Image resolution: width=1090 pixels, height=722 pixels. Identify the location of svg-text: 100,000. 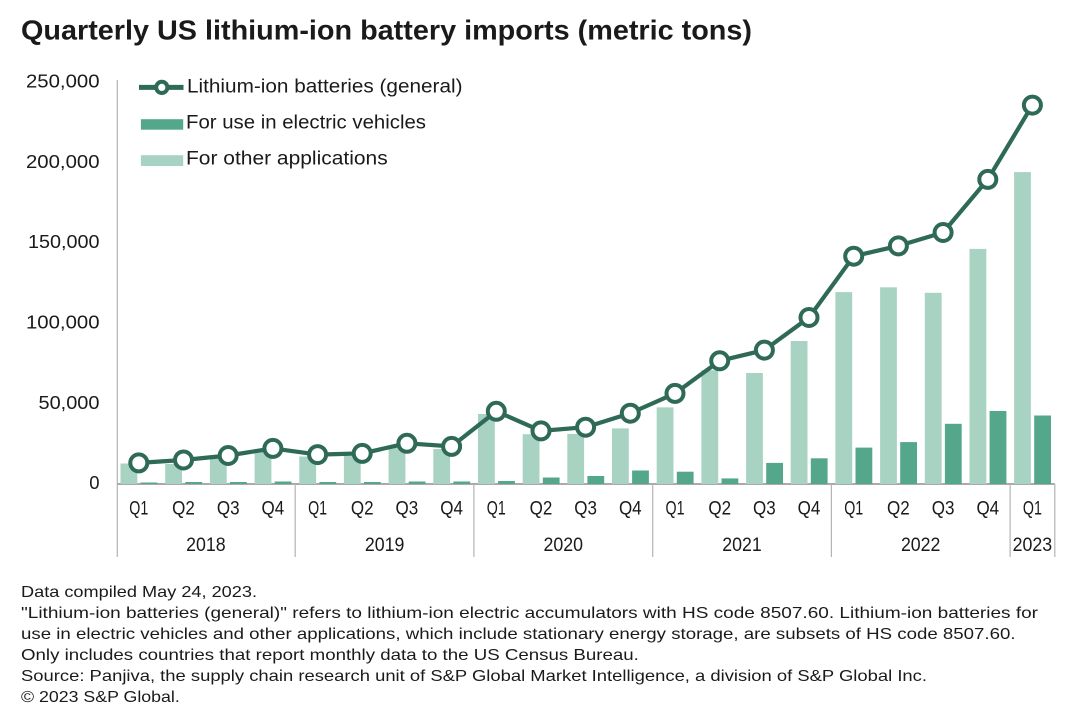
(63, 322).